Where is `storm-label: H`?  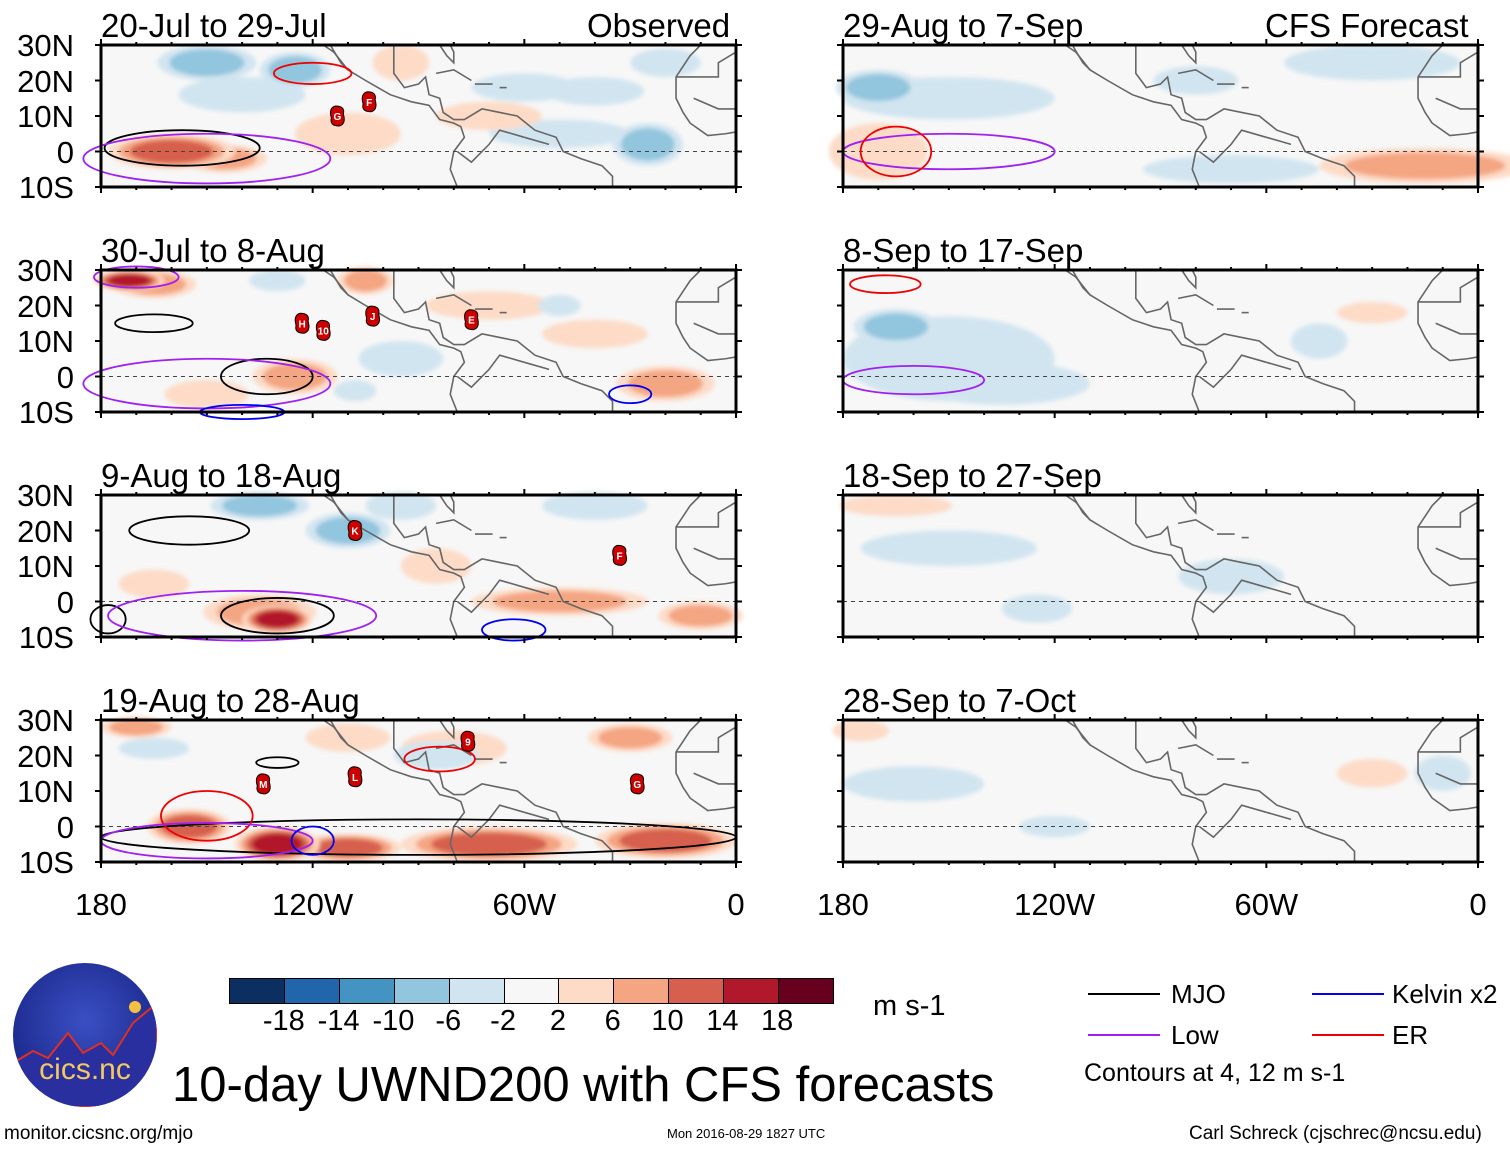 storm-label: H is located at coordinates (301, 324).